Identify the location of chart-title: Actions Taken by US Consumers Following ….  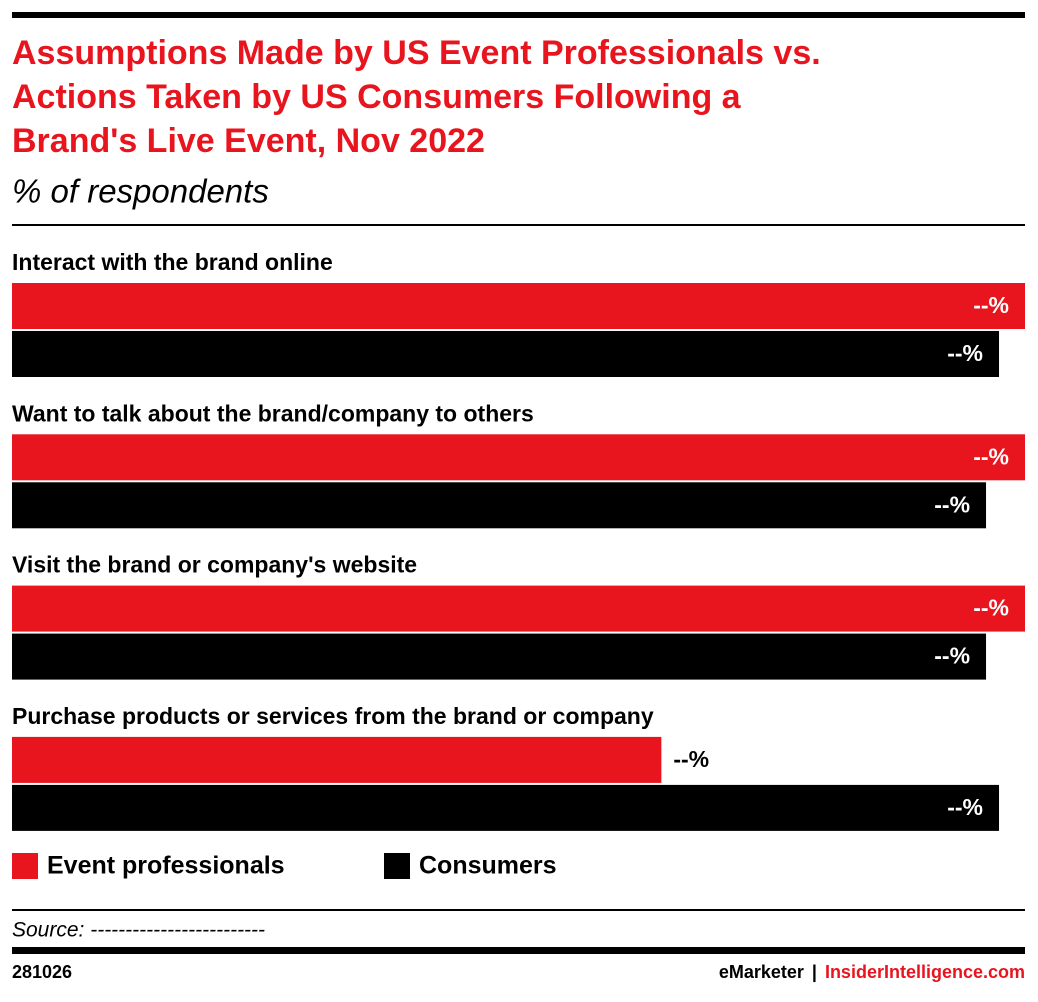
(377, 97).